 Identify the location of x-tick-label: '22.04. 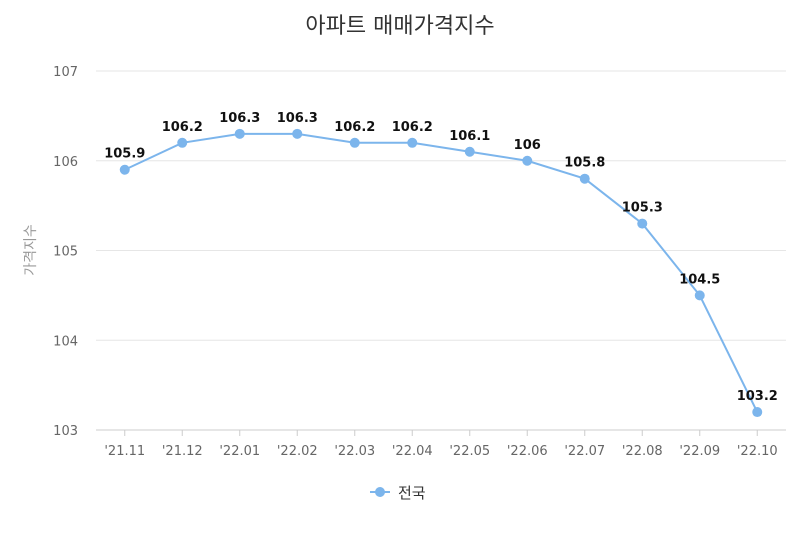
(412, 451).